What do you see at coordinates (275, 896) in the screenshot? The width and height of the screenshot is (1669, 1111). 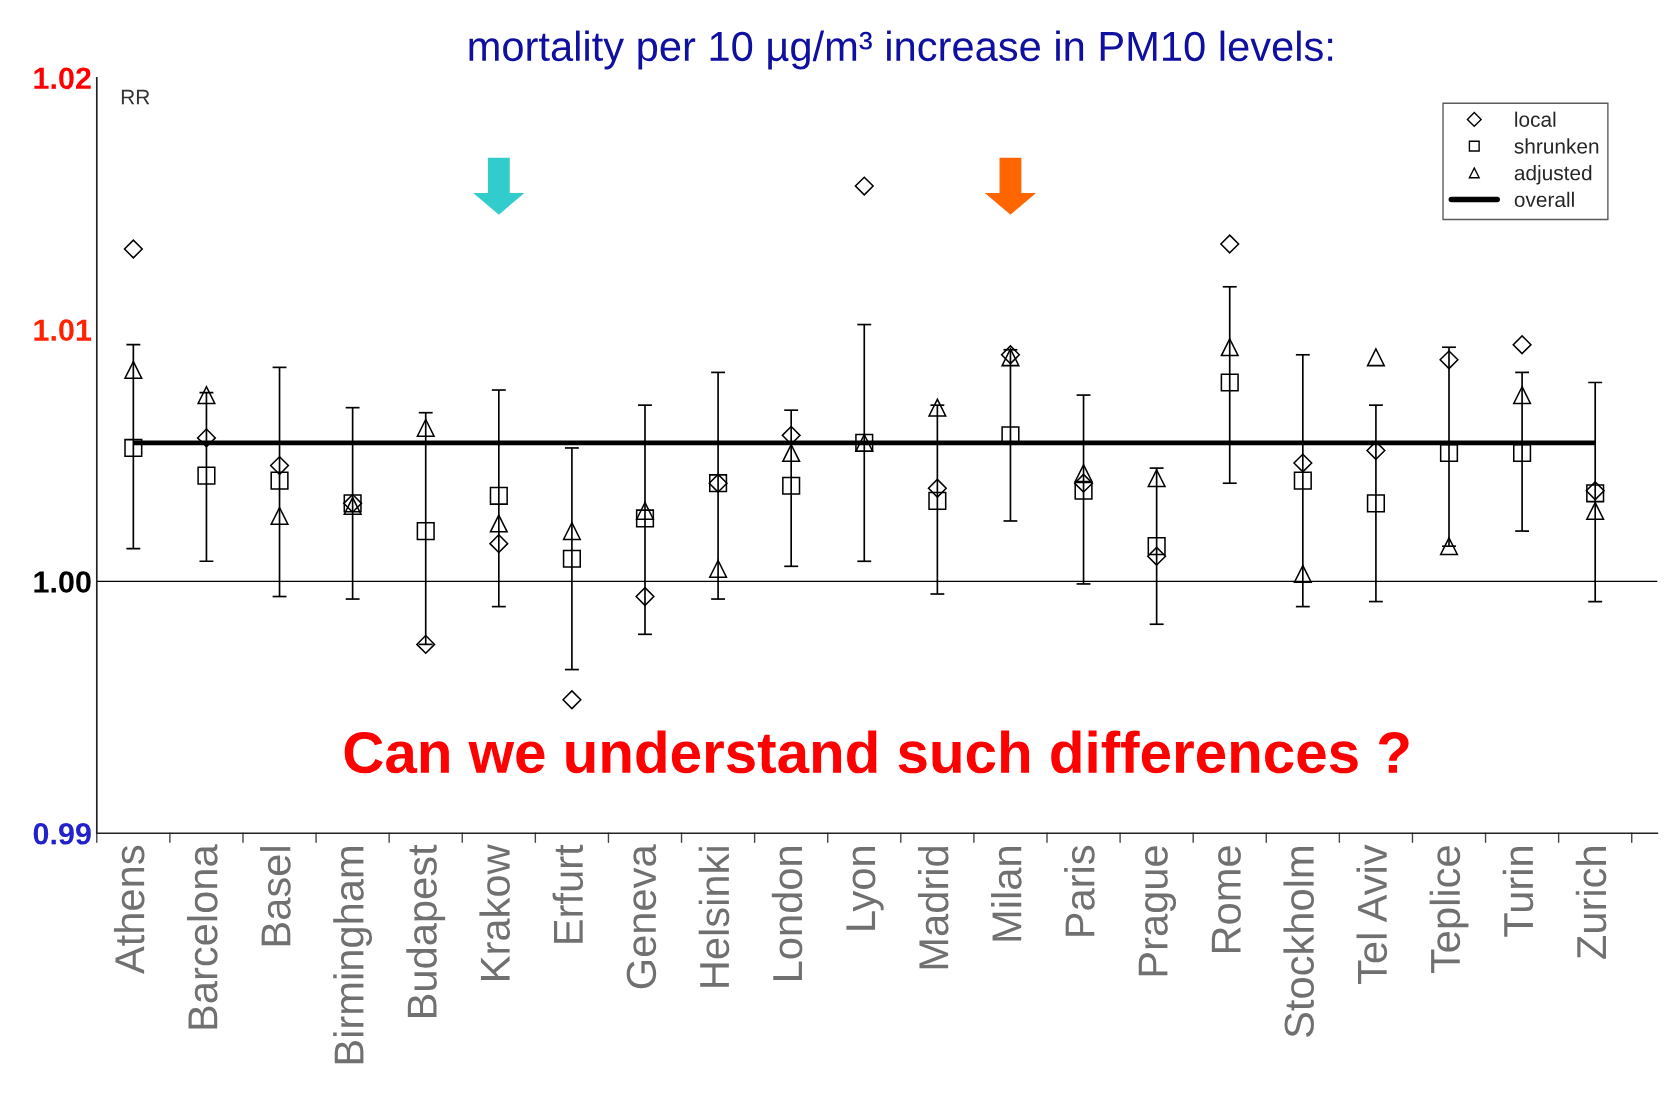 I see `x-tick-label: Basel` at bounding box center [275, 896].